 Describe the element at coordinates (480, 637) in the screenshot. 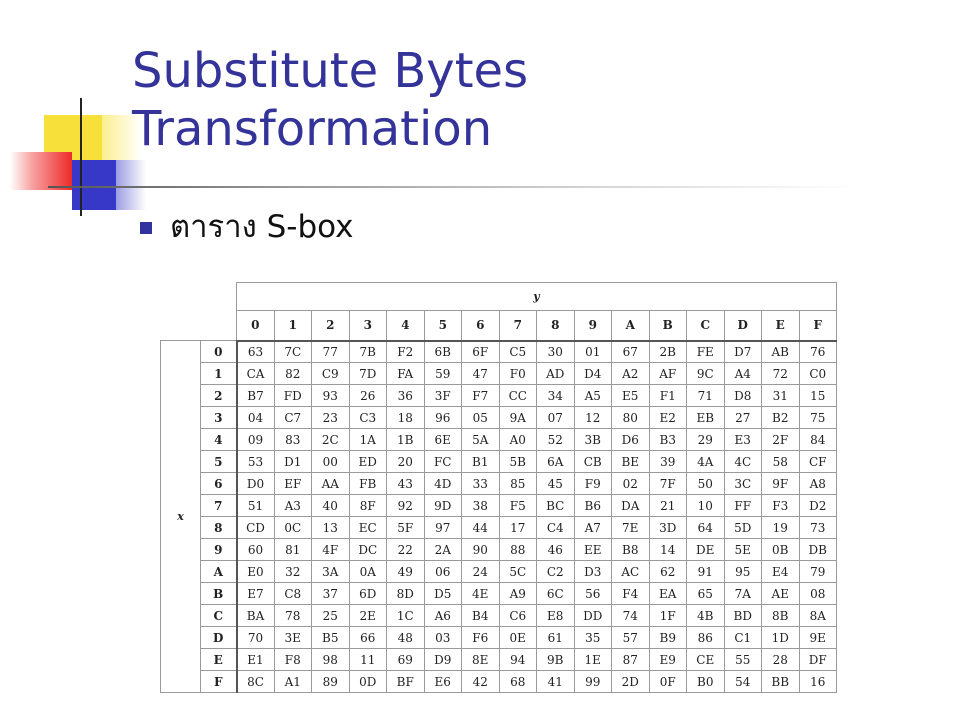

I see `sbox-cell: F6` at that location.